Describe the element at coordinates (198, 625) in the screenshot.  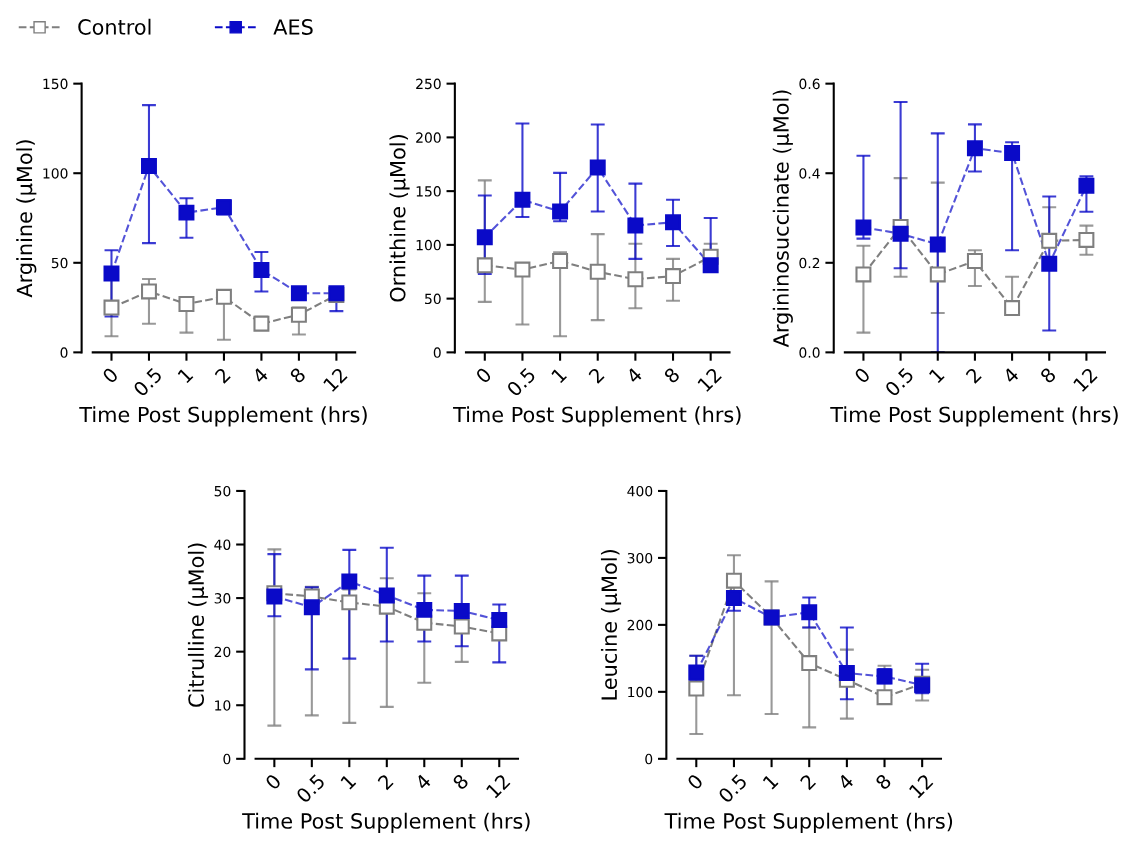
I see `y-axis-title: Citrulline (µMol)` at that location.